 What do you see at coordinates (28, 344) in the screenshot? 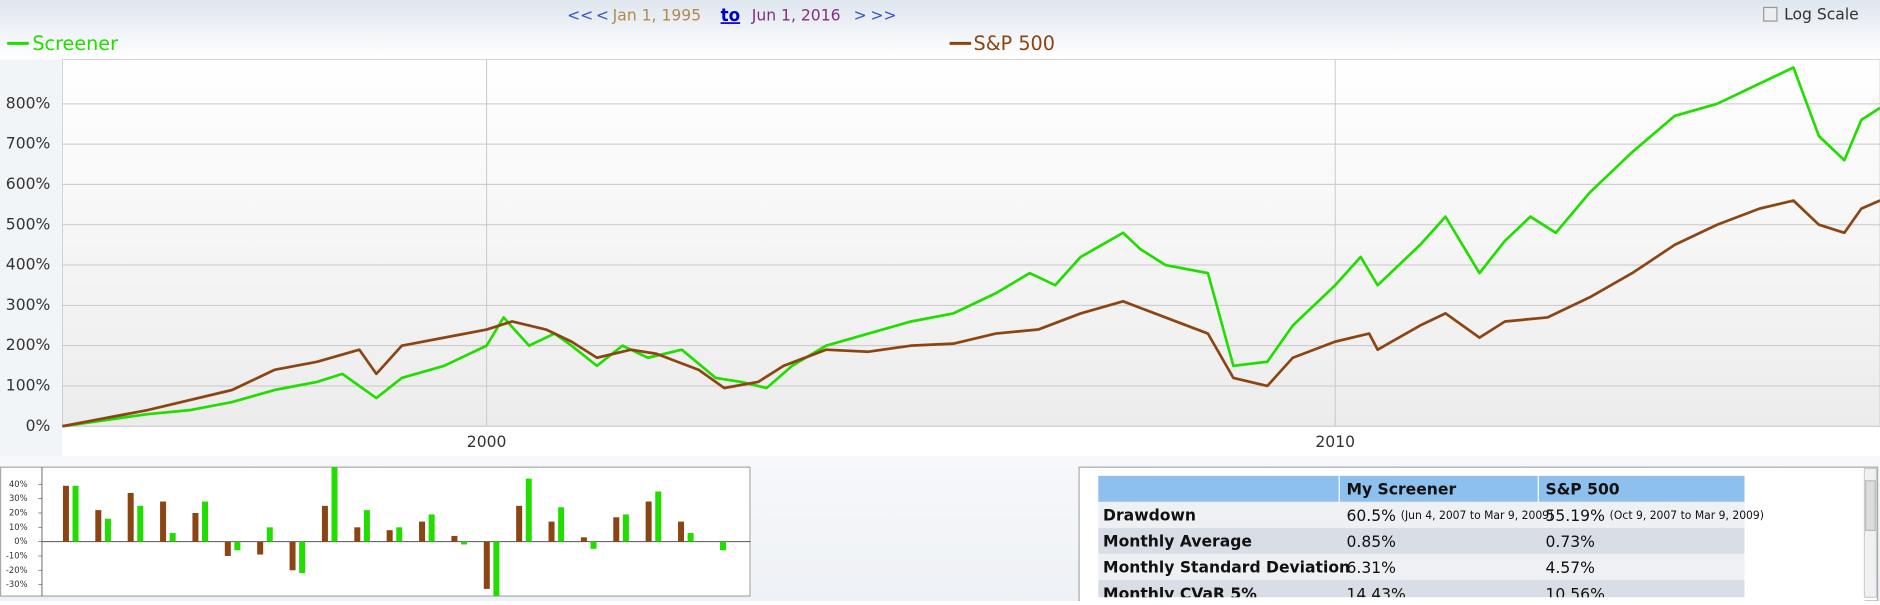
I see `y-tick-label: 200%` at bounding box center [28, 344].